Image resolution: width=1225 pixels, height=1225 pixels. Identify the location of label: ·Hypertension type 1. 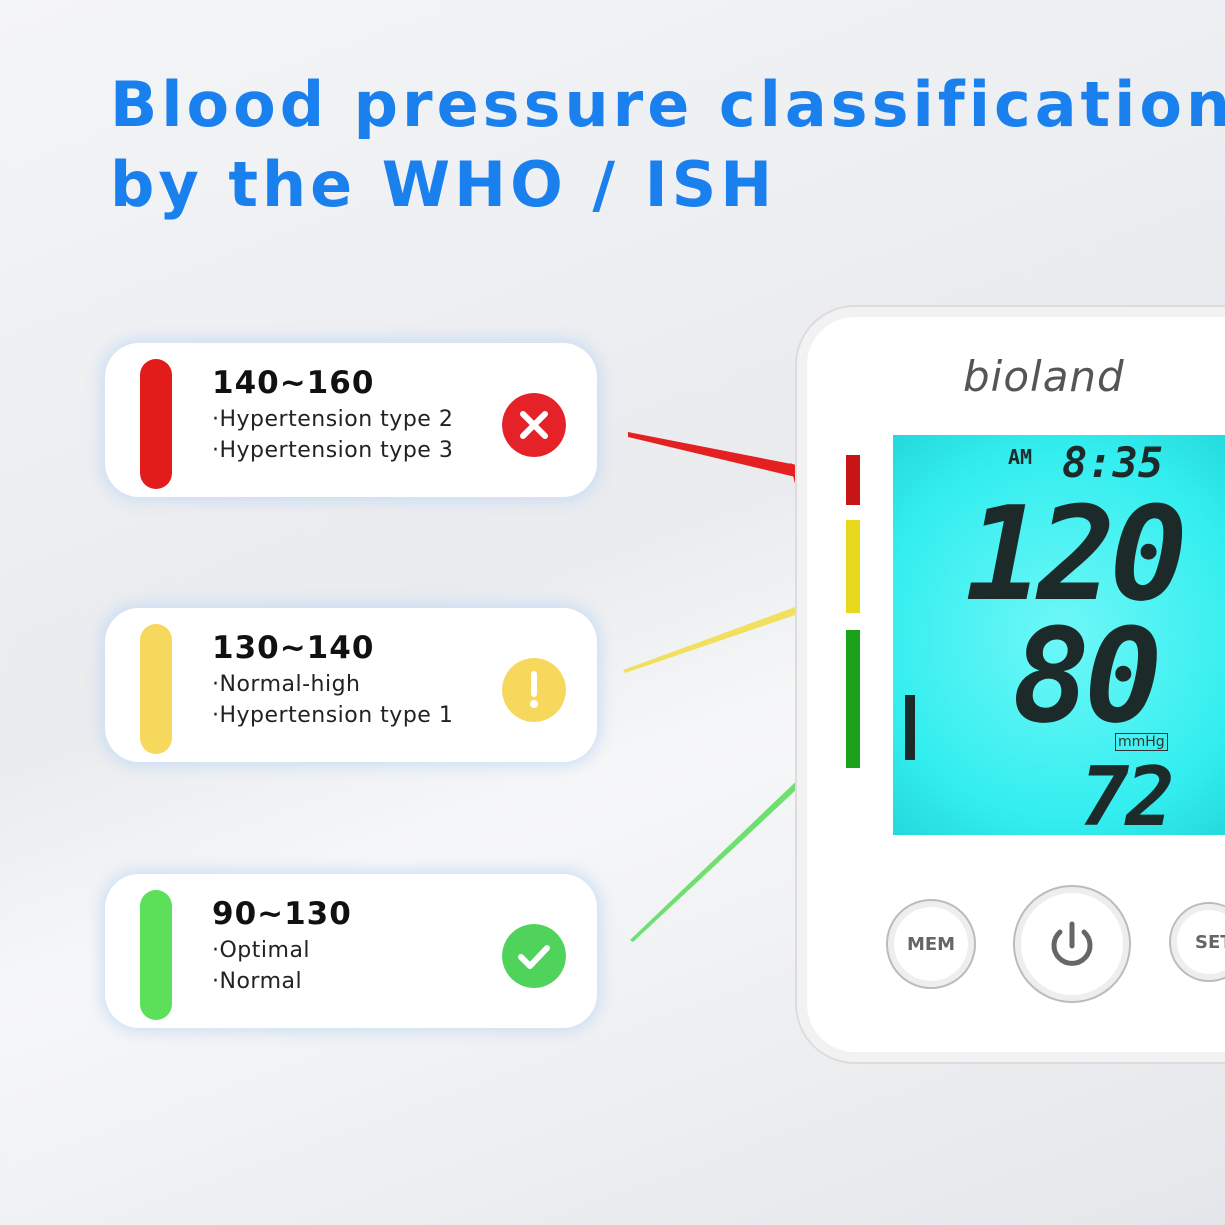
(333, 715).